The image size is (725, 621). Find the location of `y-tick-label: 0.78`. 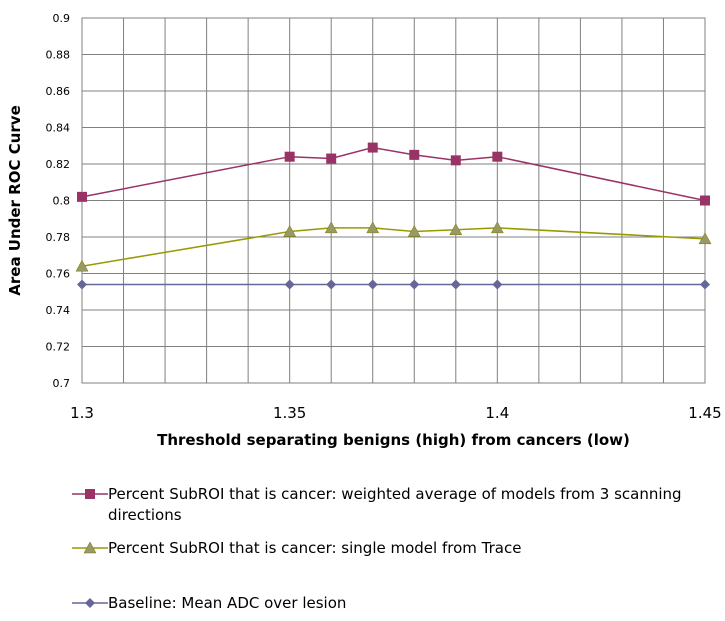

y-tick-label: 0.78 is located at coordinates (58, 237).